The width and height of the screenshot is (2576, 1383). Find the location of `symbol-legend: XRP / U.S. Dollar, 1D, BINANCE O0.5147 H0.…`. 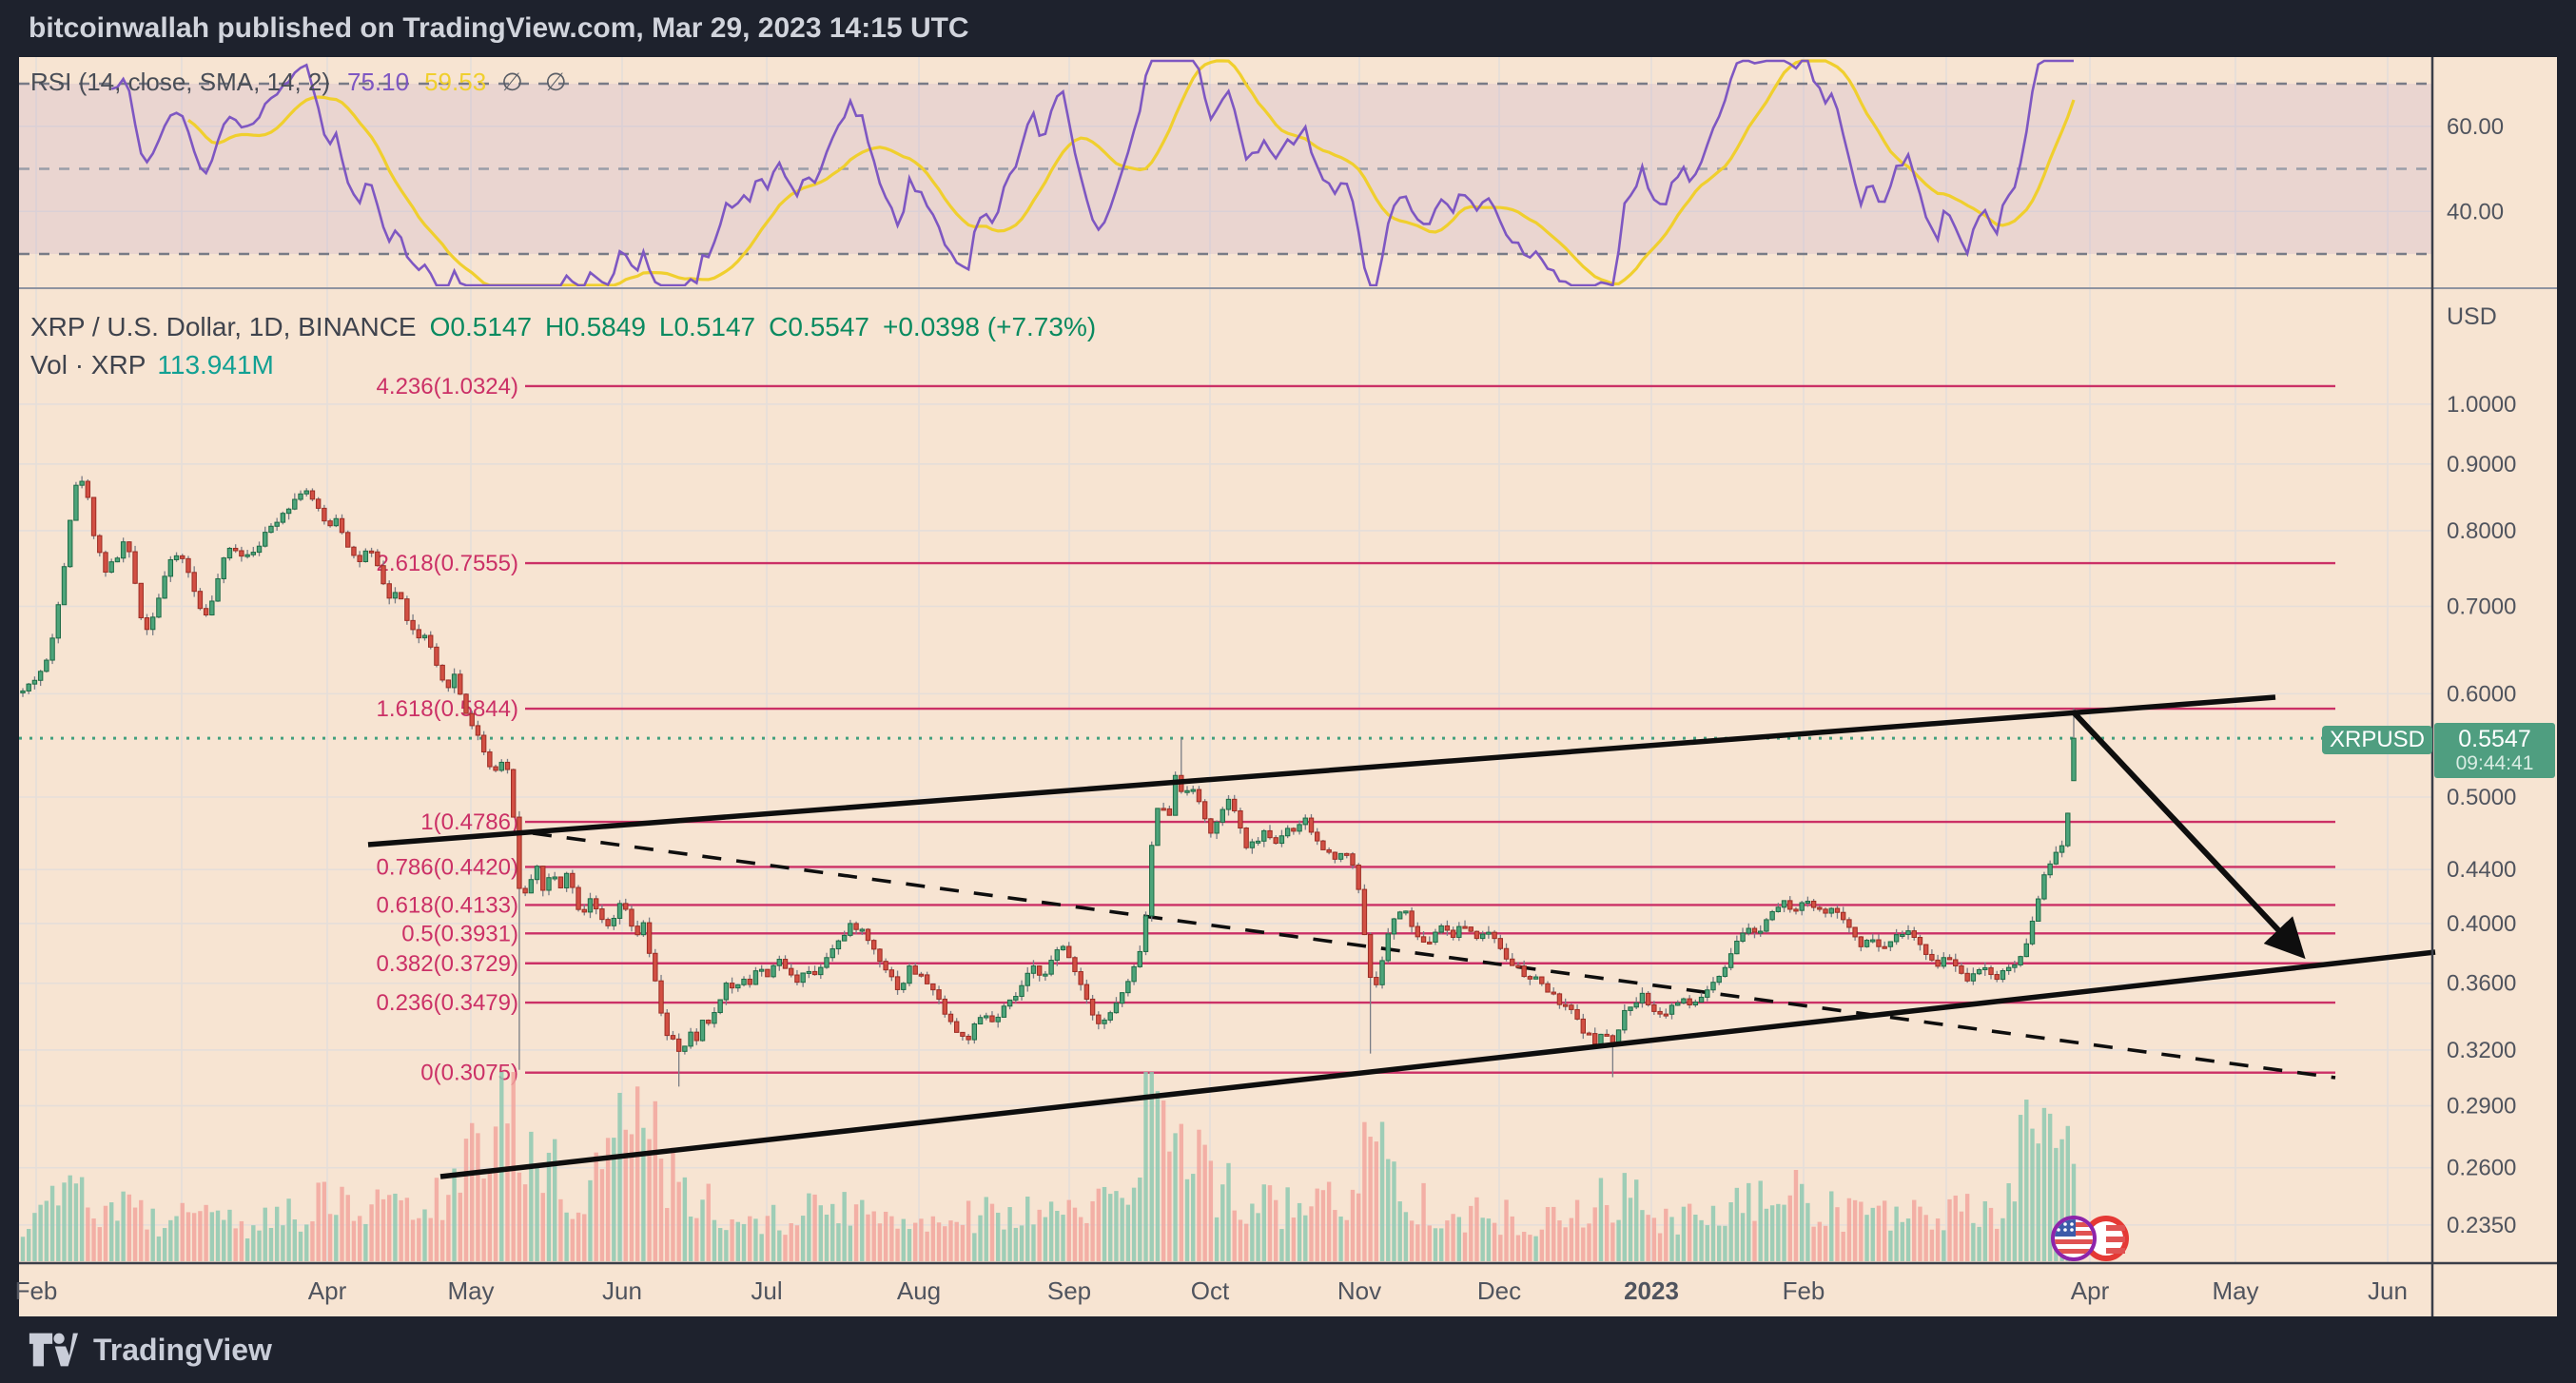

symbol-legend: XRP / U.S. Dollar, 1D, BINANCE O0.5147 H0.… is located at coordinates (563, 346).